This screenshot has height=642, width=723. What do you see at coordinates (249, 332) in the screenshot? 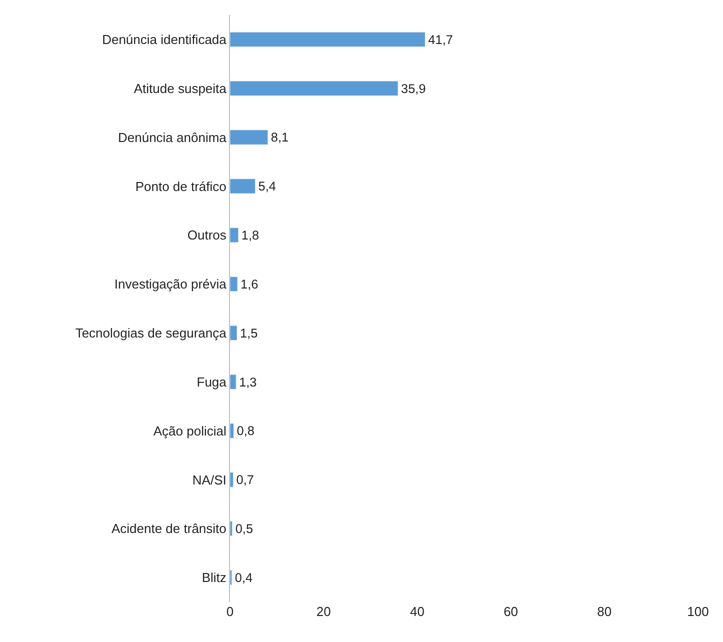
I see `data-label: 1,5` at bounding box center [249, 332].